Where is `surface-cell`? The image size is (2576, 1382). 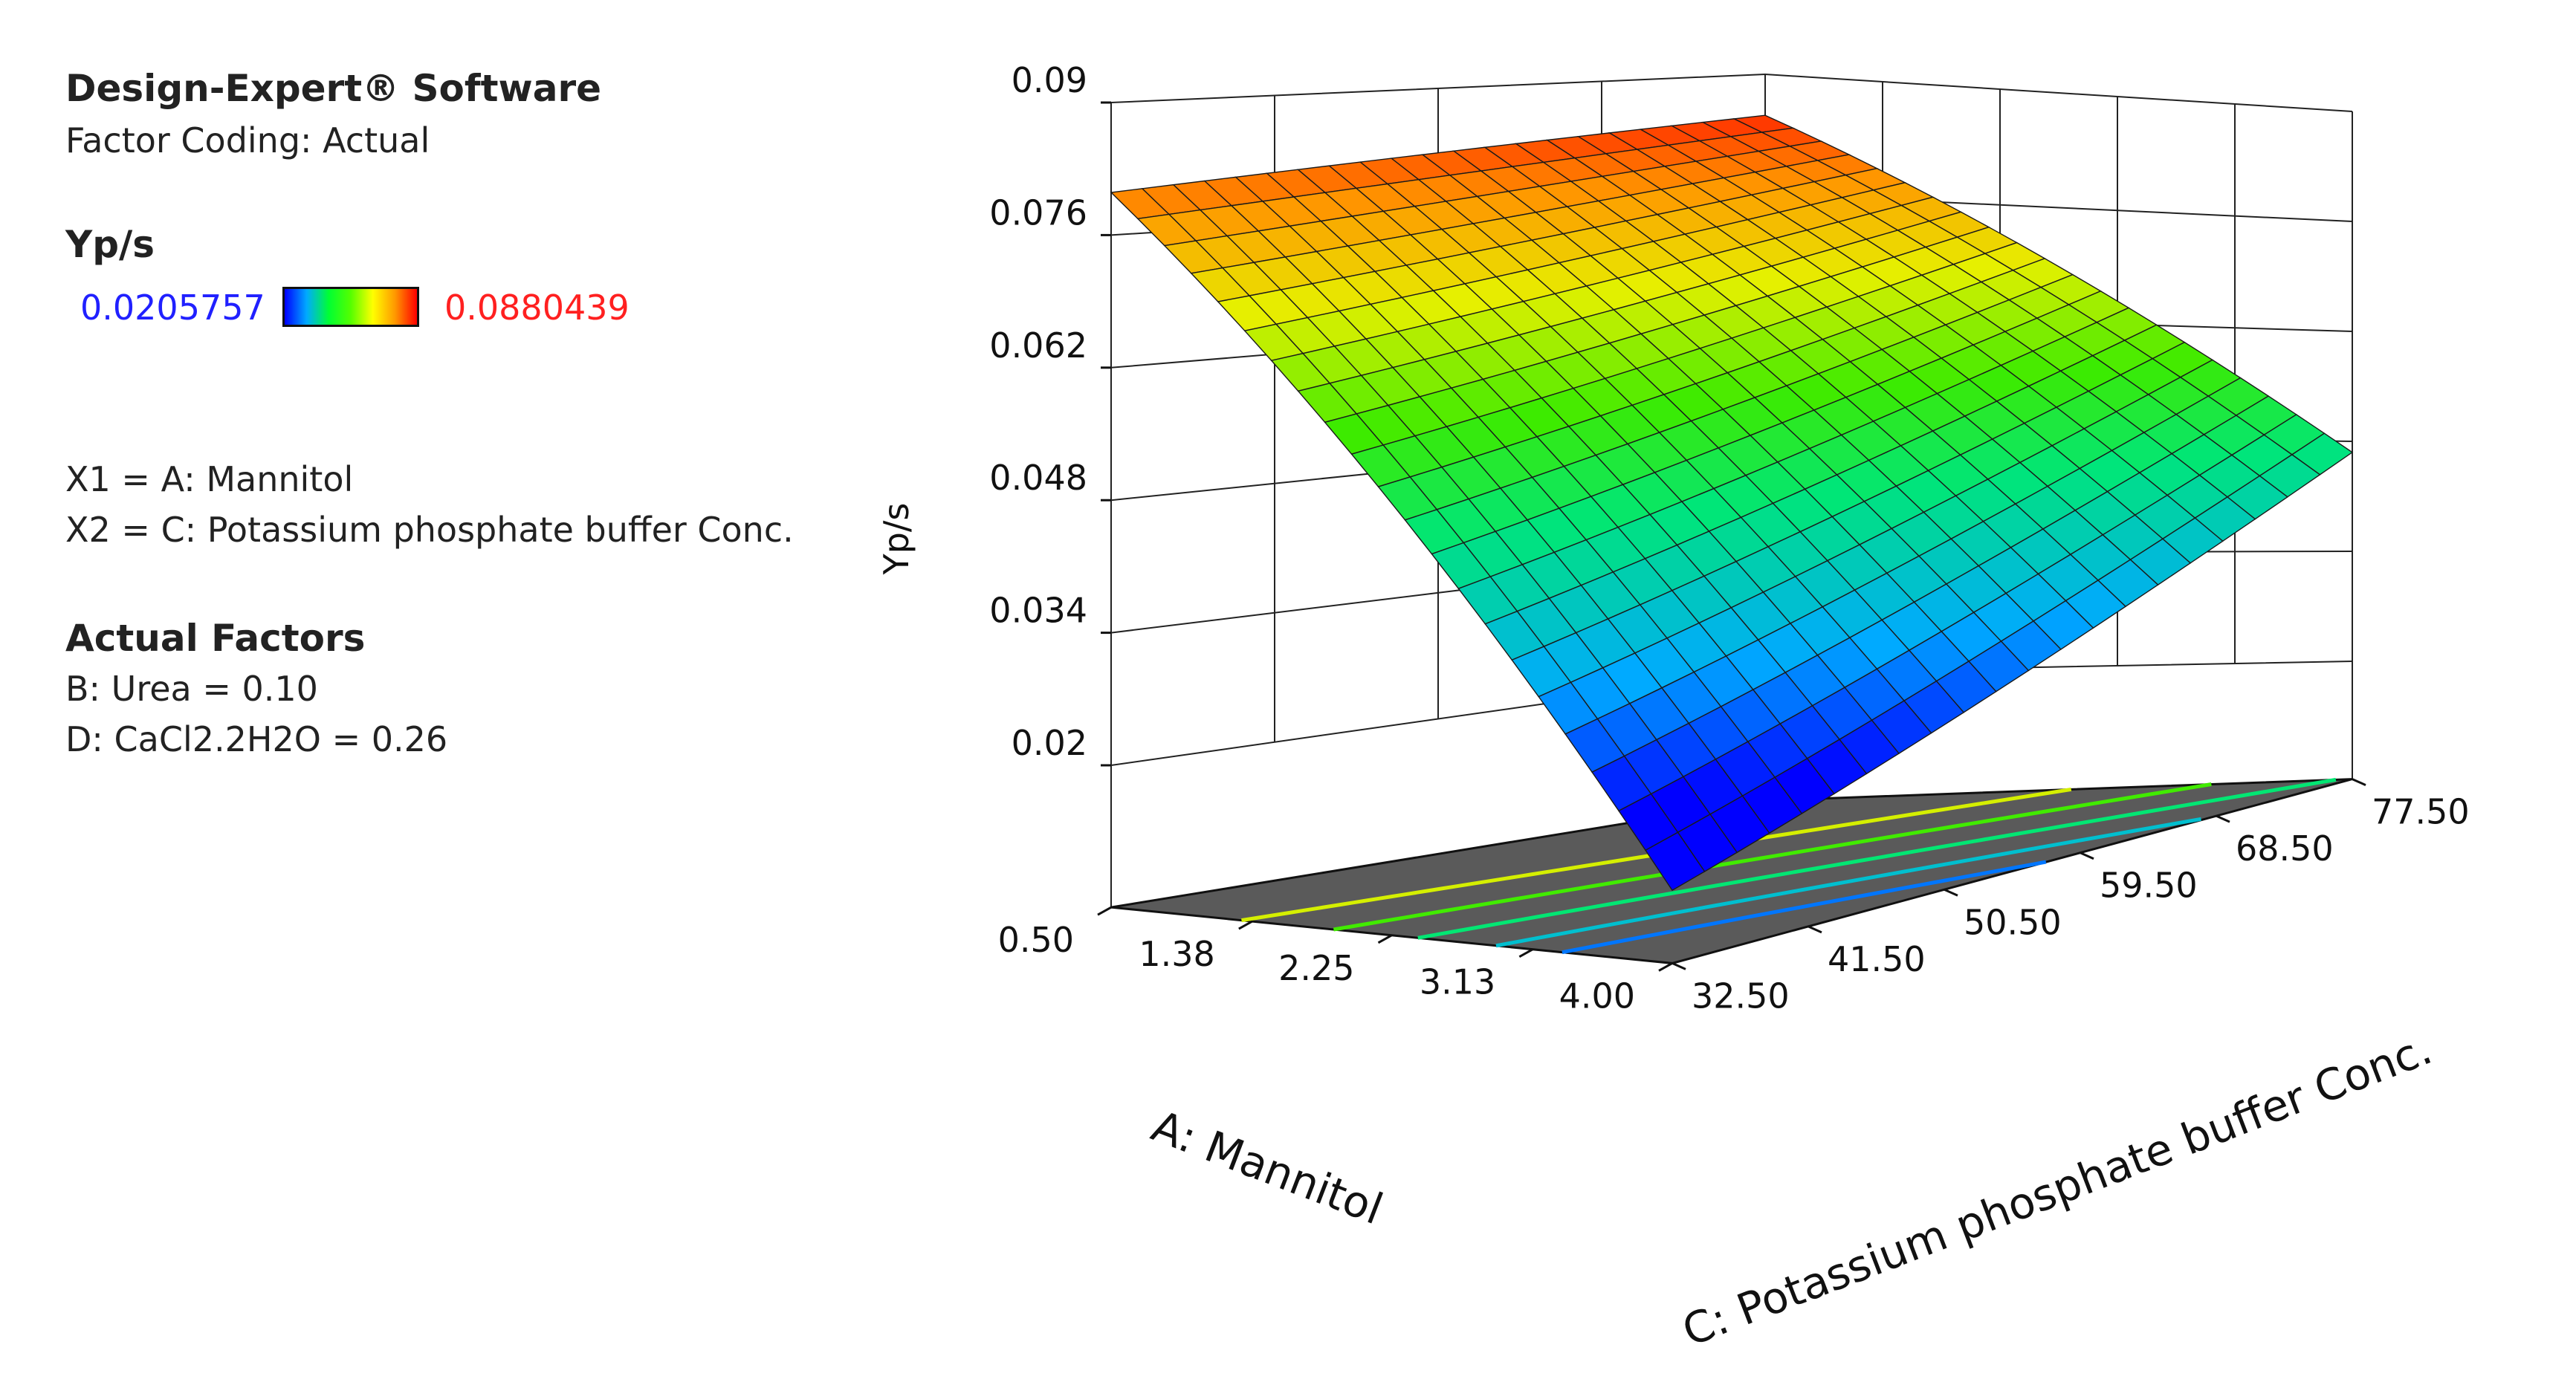
surface-cell is located at coordinates (1675, 862).